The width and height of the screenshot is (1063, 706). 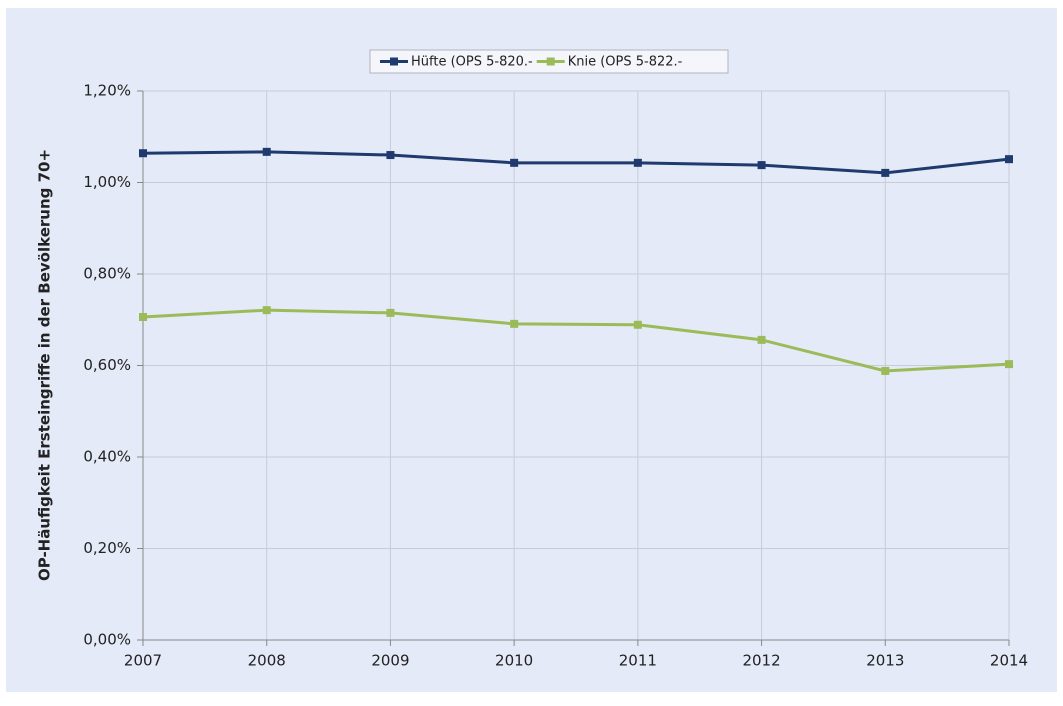 I want to click on x-tick-label: 2014, so click(x=1009, y=661).